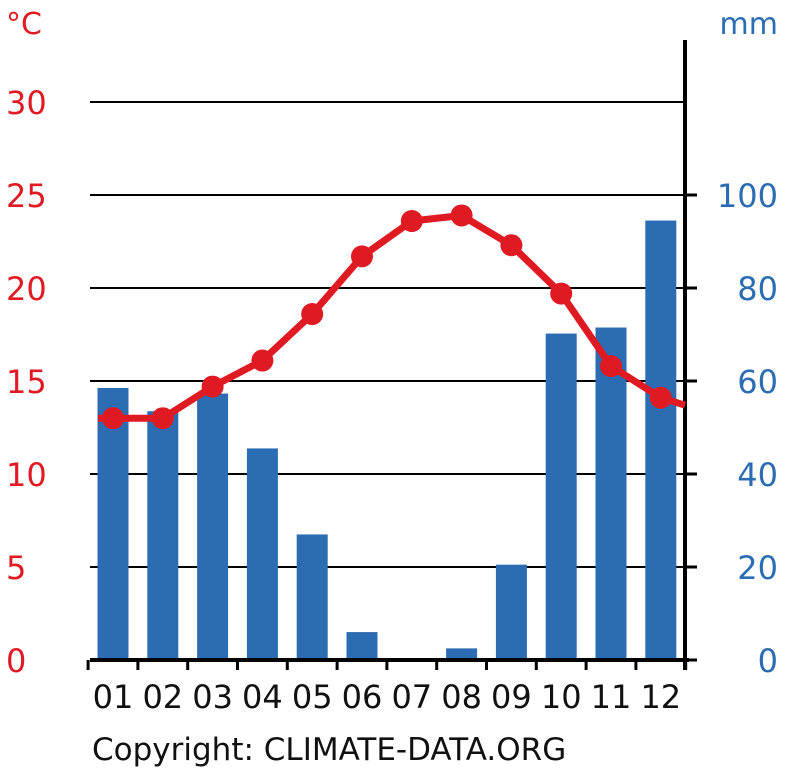 Image resolution: width=790 pixels, height=778 pixels. What do you see at coordinates (162, 697) in the screenshot?
I see `month-label: 02` at bounding box center [162, 697].